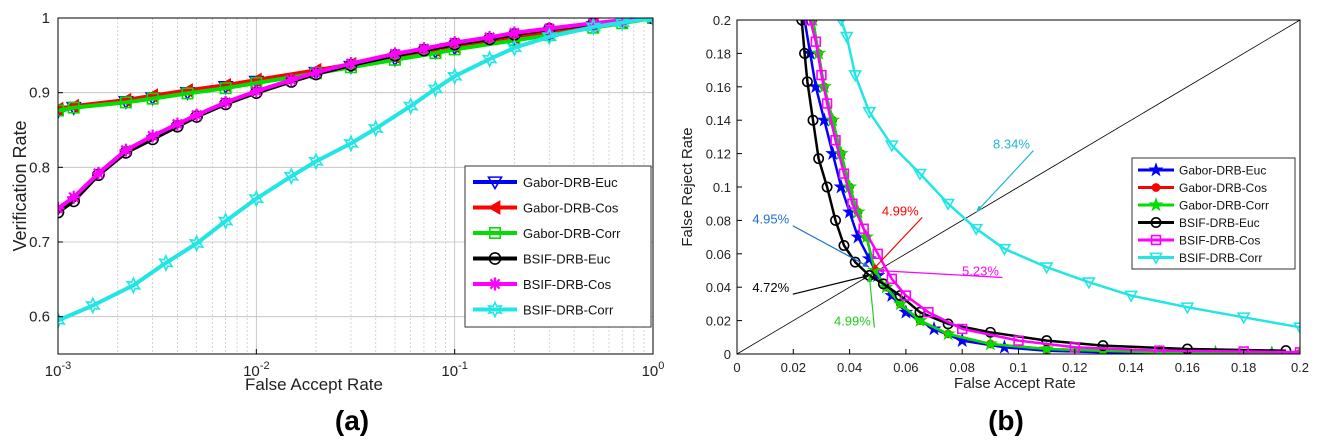 The width and height of the screenshot is (1321, 441). Describe the element at coordinates (718, 154) in the screenshot. I see `y-tick-label-b: 0.12` at that location.